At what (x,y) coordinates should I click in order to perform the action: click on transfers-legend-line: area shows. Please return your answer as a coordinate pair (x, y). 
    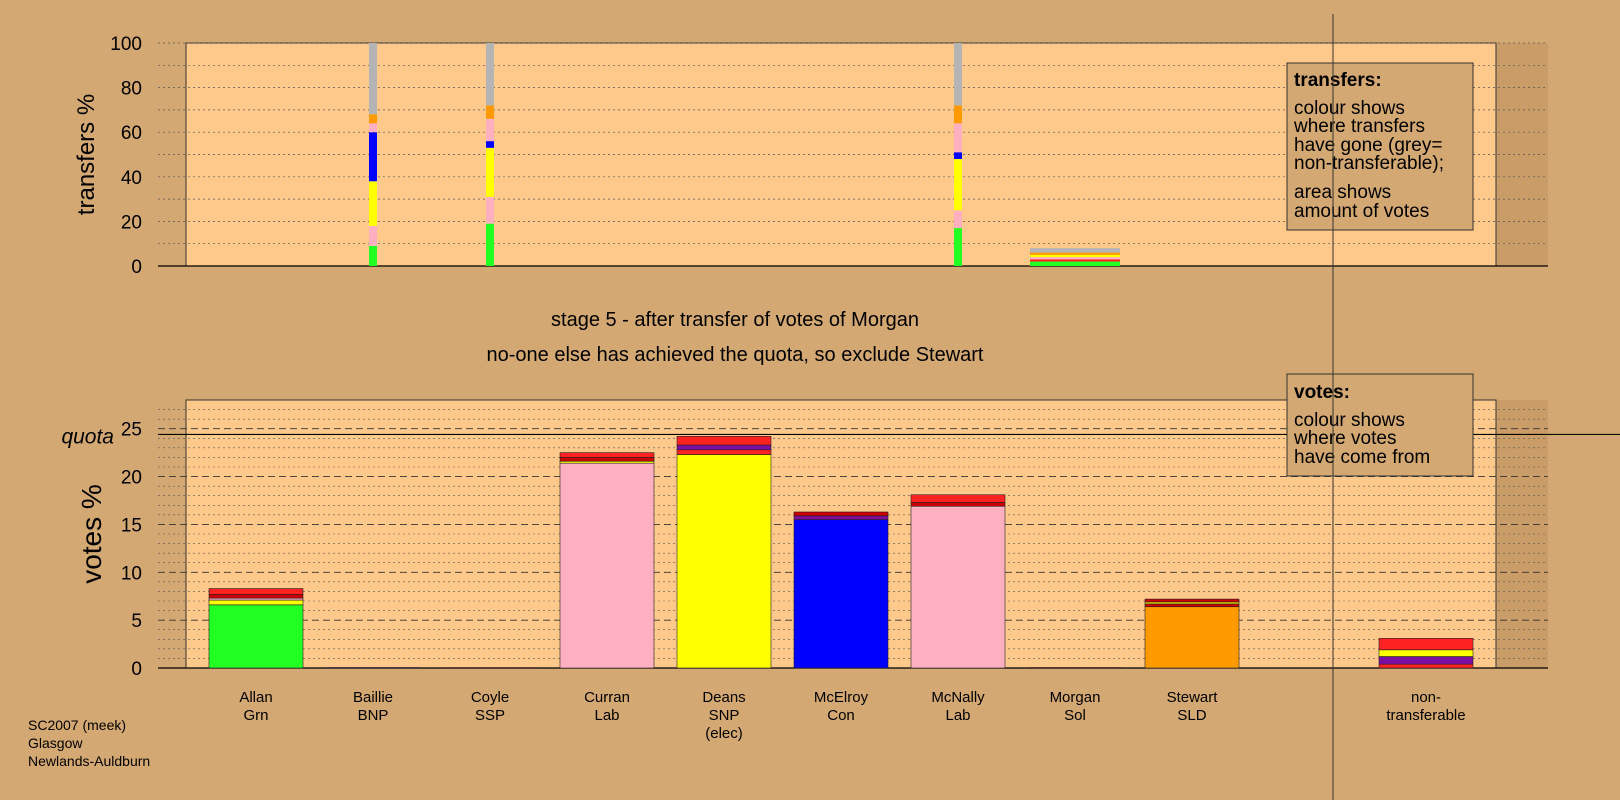
    Looking at the image, I should click on (1342, 192).